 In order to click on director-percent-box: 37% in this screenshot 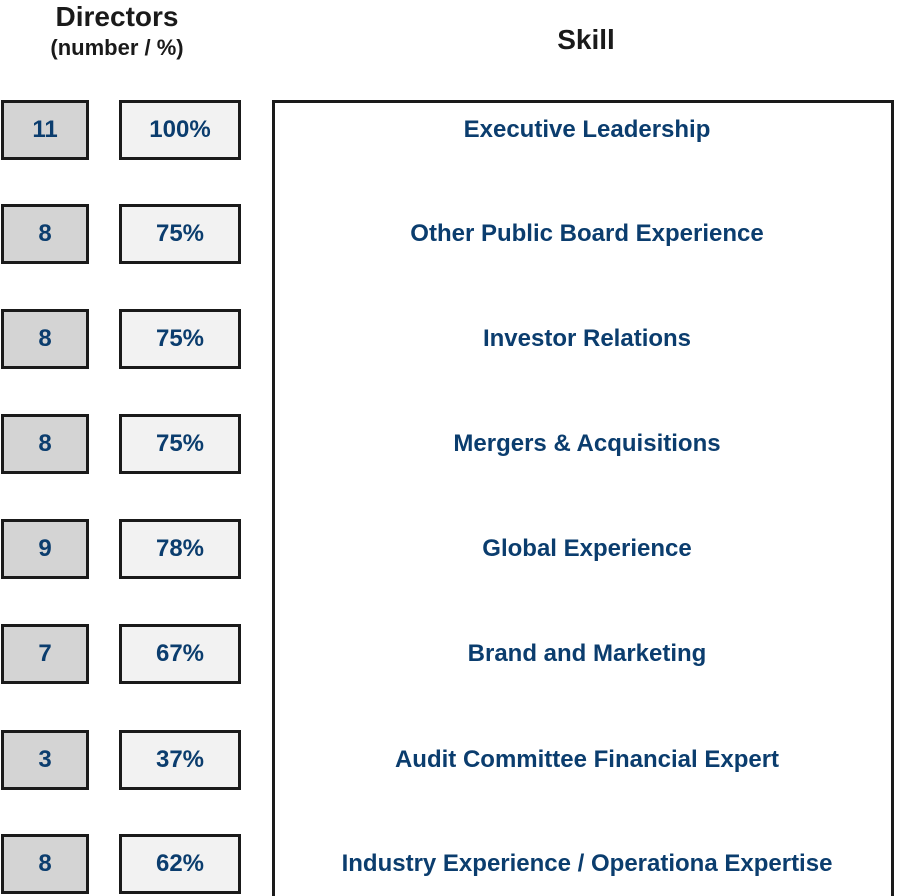, I will do `click(180, 760)`.